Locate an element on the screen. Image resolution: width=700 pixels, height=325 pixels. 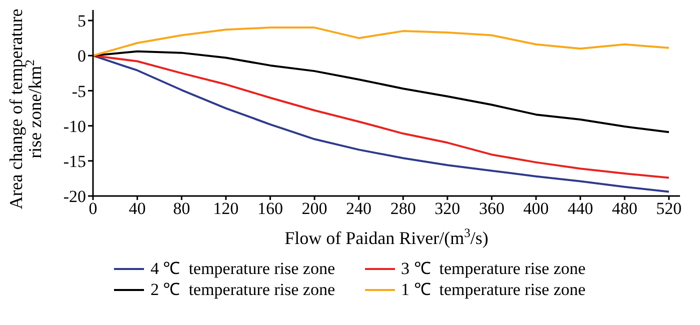
y-tick-label: -20 is located at coordinates (74, 196).